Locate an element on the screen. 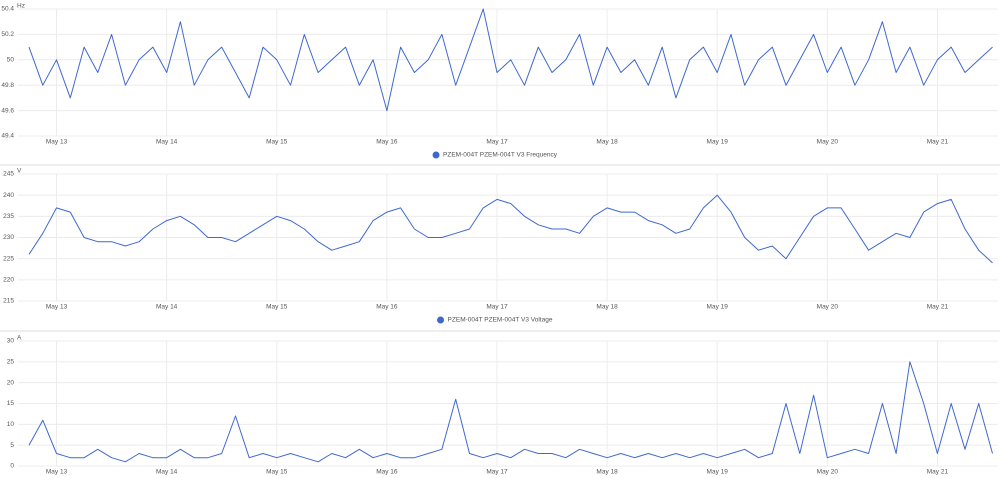  y-tick-label: 245 is located at coordinates (8, 174).